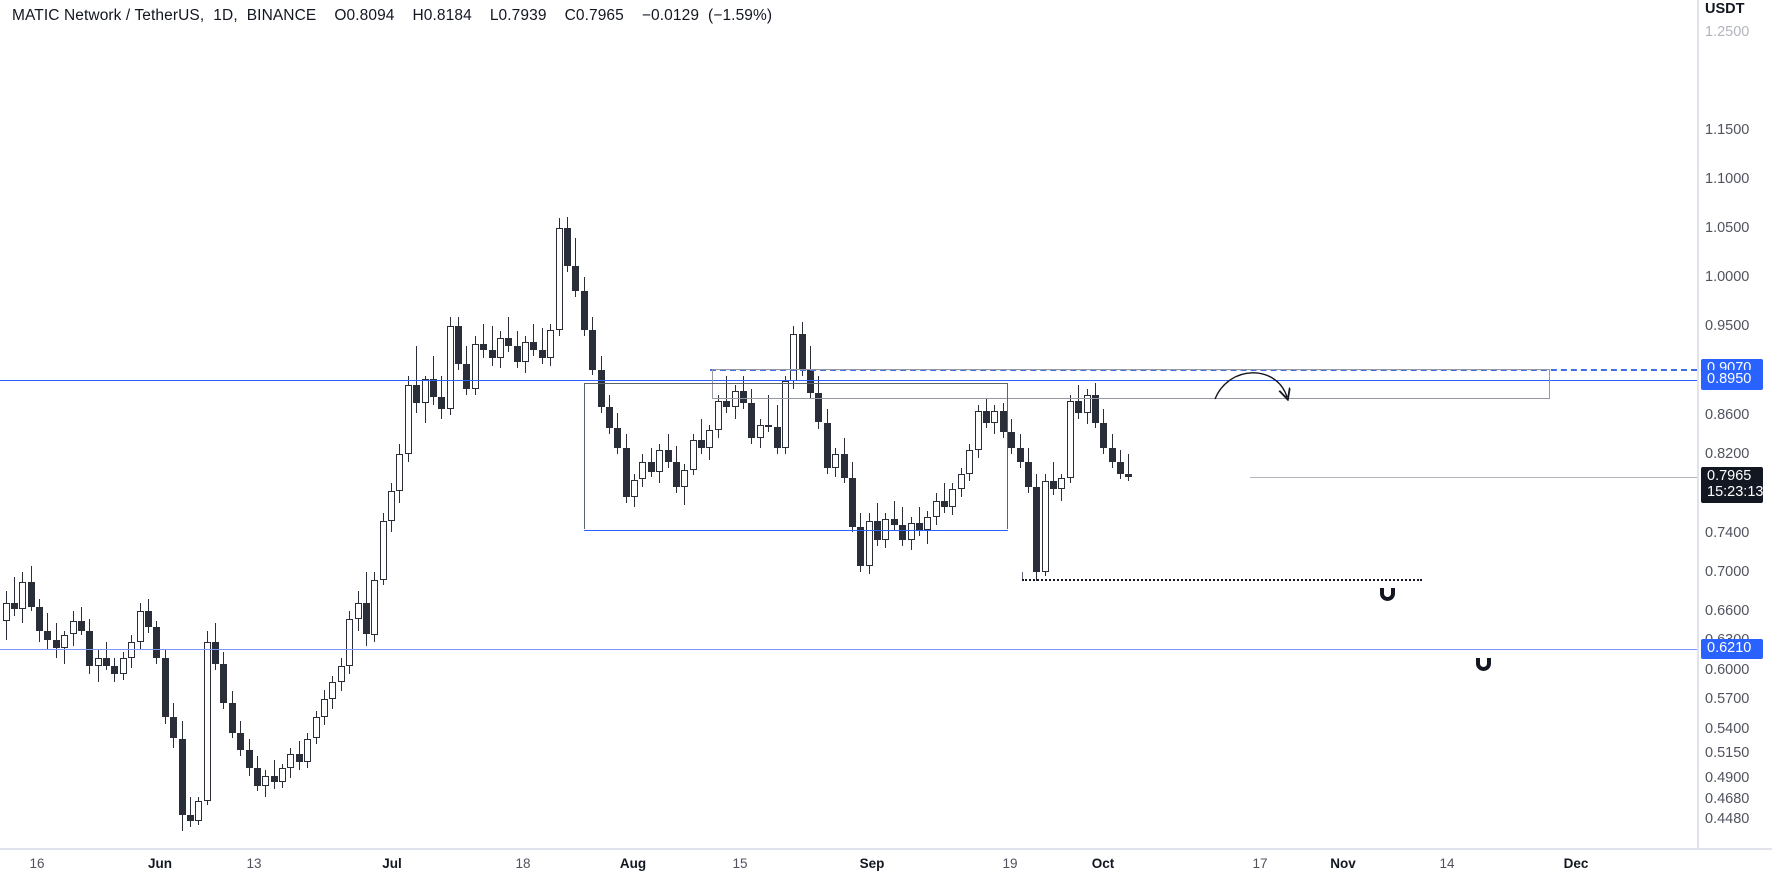  What do you see at coordinates (1727, 32) in the screenshot?
I see `price-tick: 1.2500` at bounding box center [1727, 32].